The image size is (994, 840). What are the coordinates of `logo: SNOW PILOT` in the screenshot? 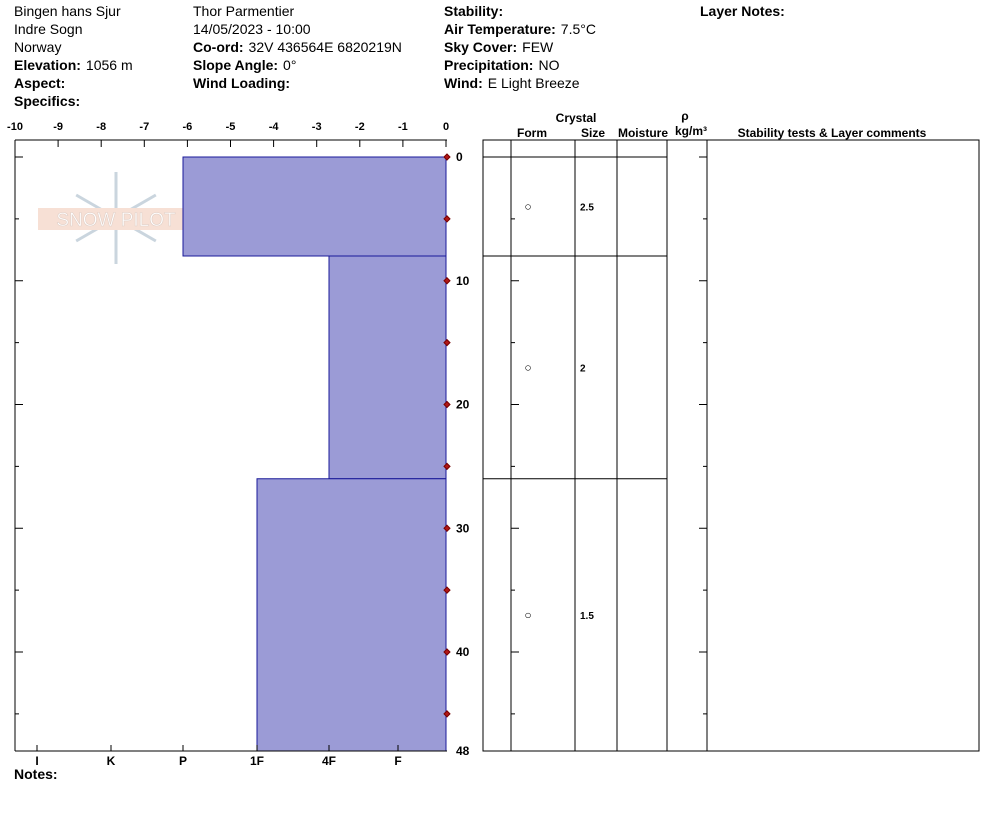 It's located at (116, 218).